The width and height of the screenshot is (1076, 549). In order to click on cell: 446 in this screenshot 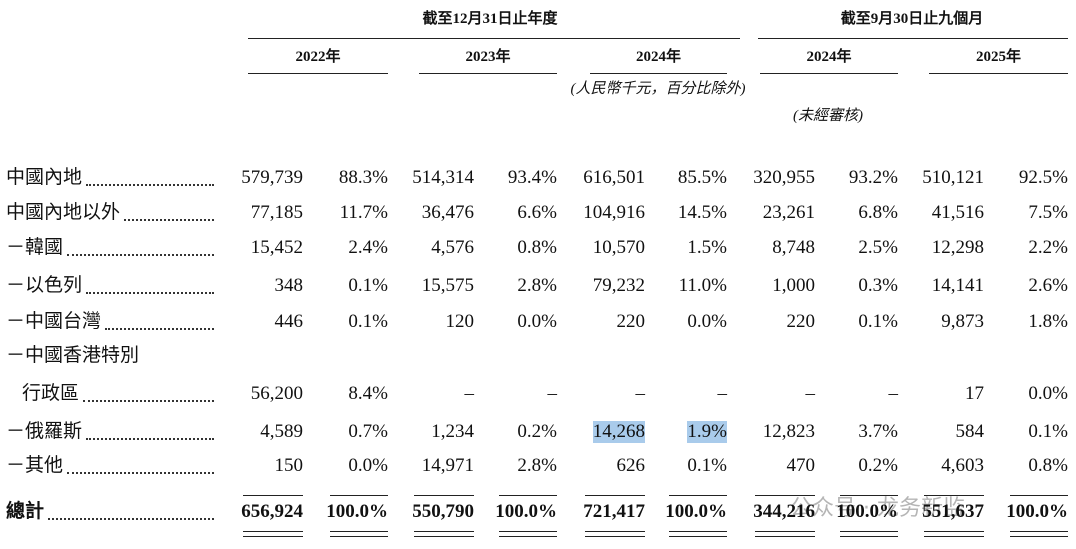, I will do `click(289, 321)`.